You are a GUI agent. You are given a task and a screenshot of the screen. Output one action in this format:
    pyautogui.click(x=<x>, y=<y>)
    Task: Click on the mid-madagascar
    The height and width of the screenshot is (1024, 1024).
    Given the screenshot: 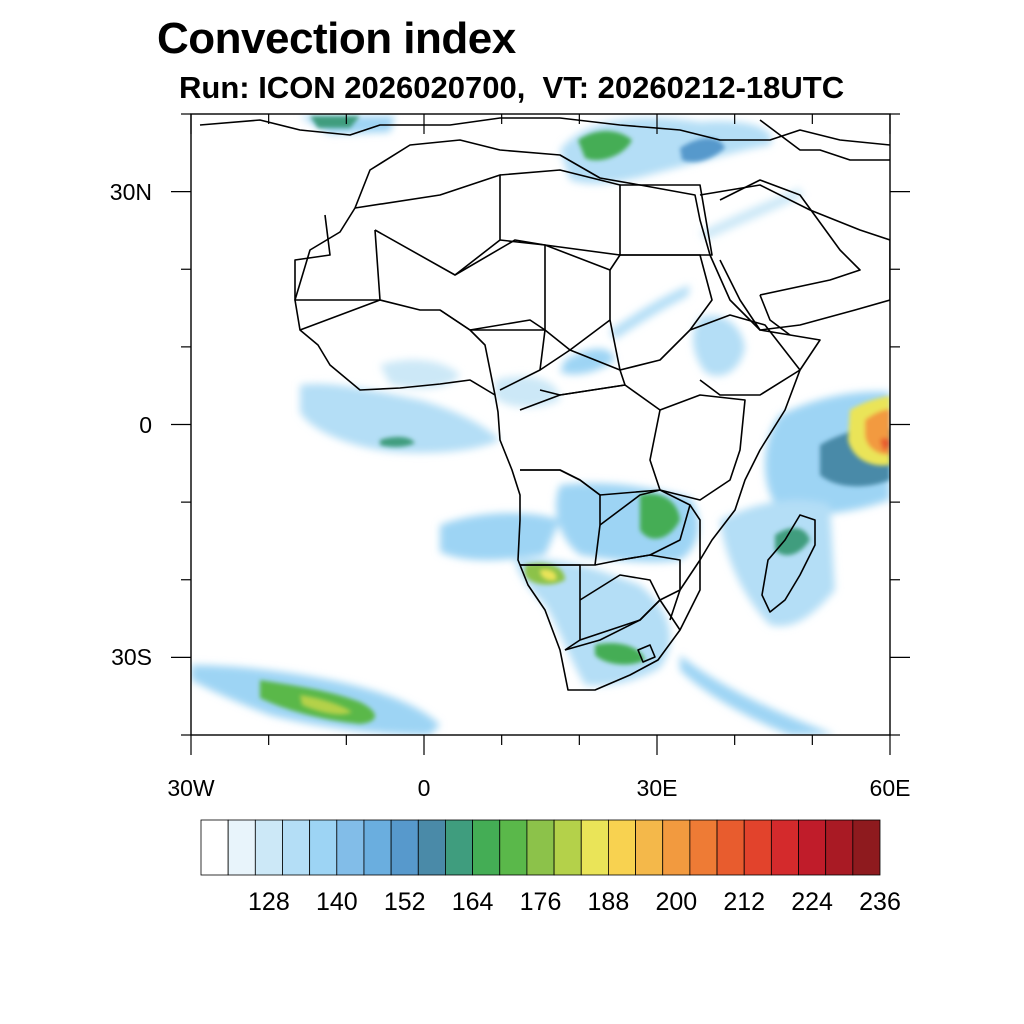 What is the action you would take?
    pyautogui.click(x=792, y=542)
    